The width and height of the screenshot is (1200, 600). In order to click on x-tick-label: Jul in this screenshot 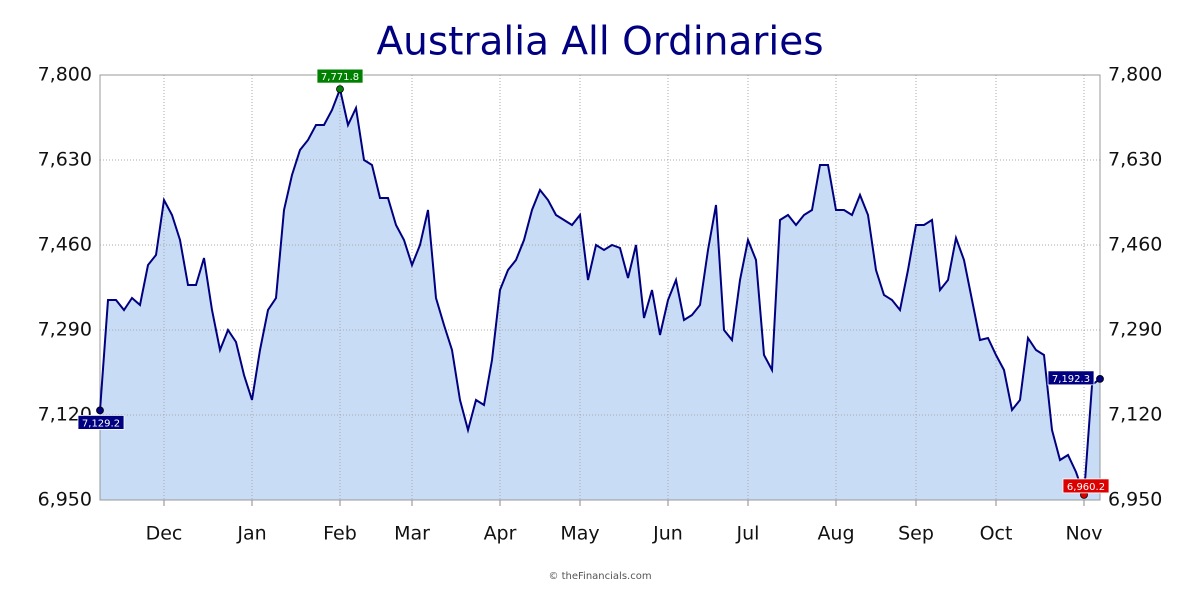, I will do `click(748, 534)`.